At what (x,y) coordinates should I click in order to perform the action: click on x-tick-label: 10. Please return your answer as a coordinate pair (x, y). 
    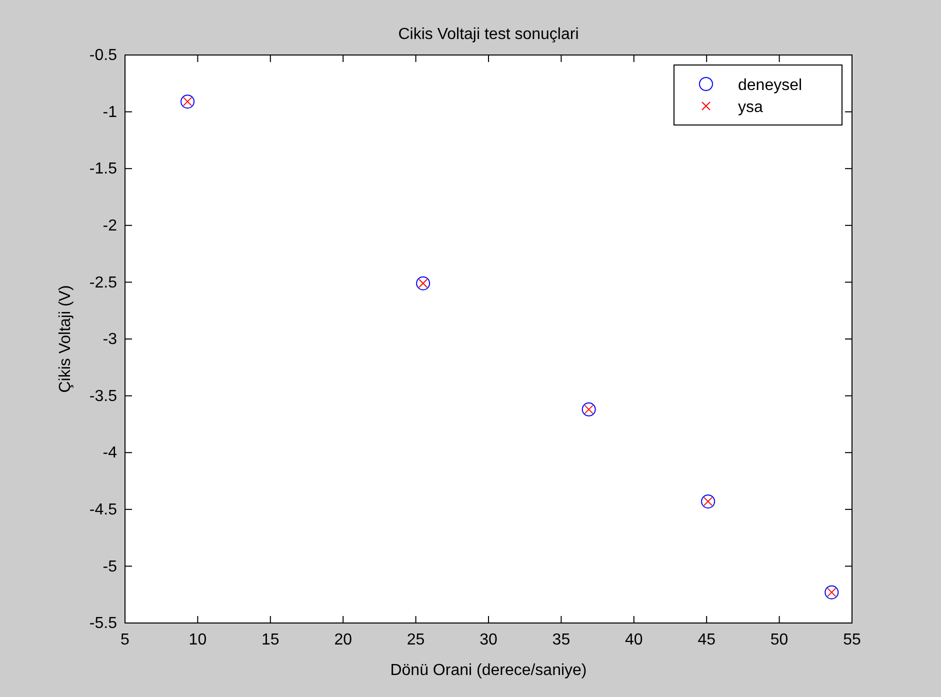
    Looking at the image, I should click on (197, 639).